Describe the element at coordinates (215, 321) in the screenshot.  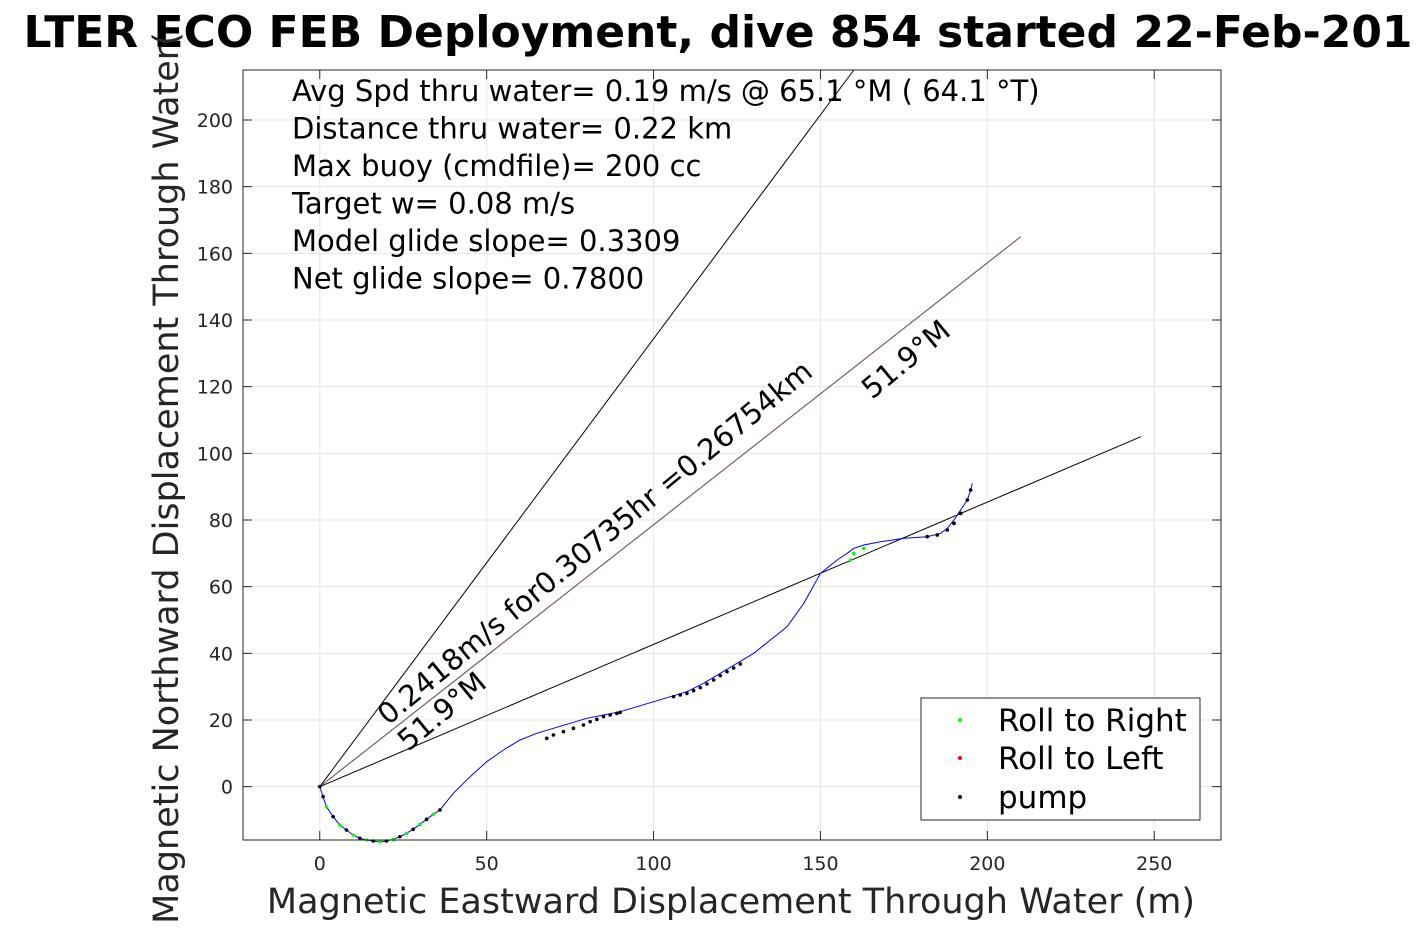
I see `y-tick-label: 140` at that location.